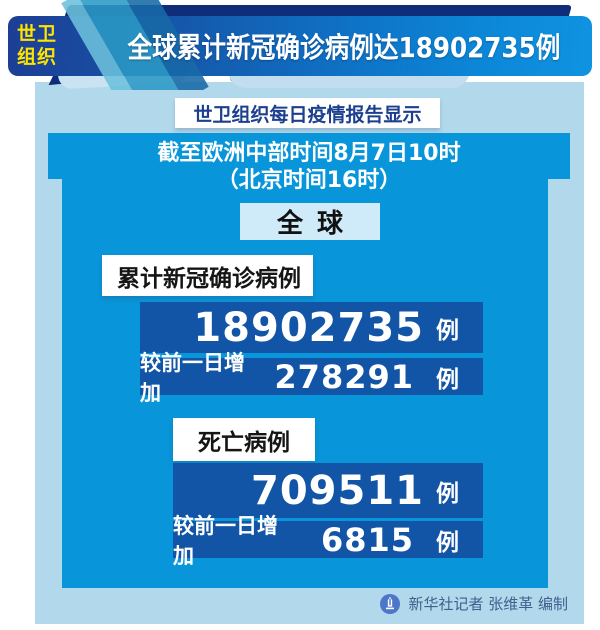  I want to click on confirmed-delta-value: 278291, so click(344, 376).